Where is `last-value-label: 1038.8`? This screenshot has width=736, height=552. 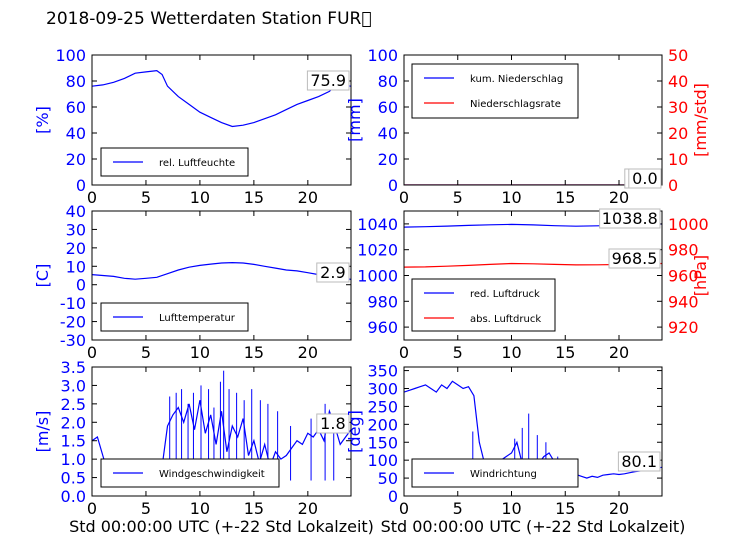 last-value-label: 1038.8 is located at coordinates (630, 218).